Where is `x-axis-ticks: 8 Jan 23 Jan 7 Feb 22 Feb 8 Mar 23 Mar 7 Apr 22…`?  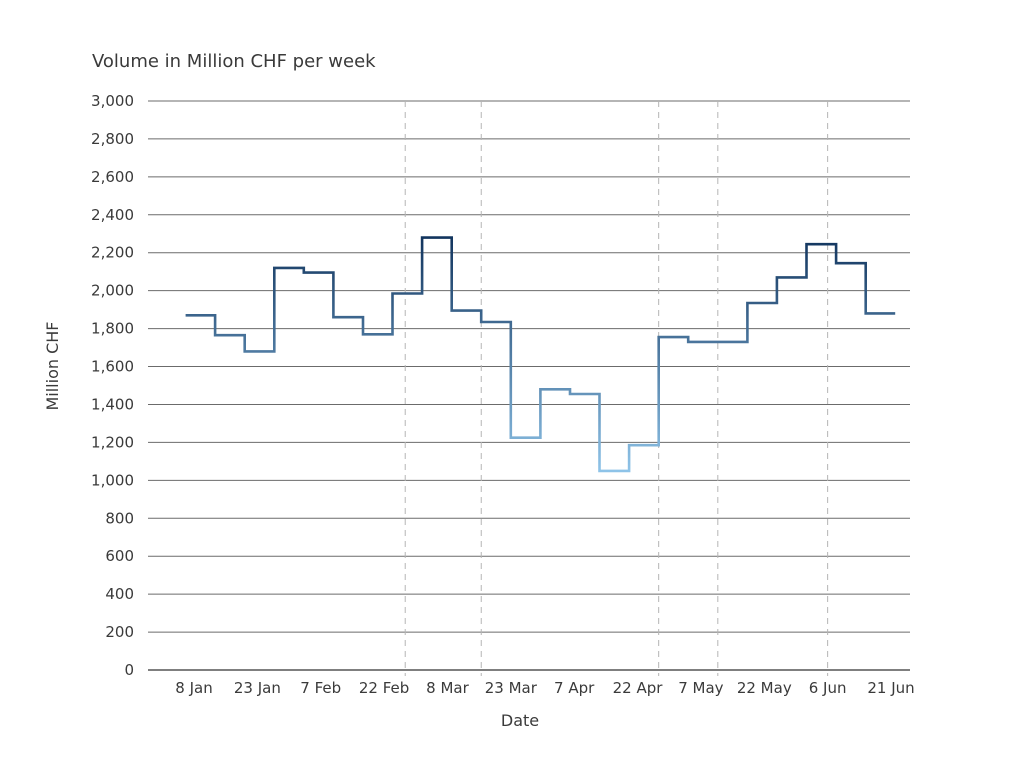
x-axis-ticks: 8 Jan 23 Jan 7 Feb 22 Feb 8 Mar 23 Mar 7 Apr 22… is located at coordinates (544, 688).